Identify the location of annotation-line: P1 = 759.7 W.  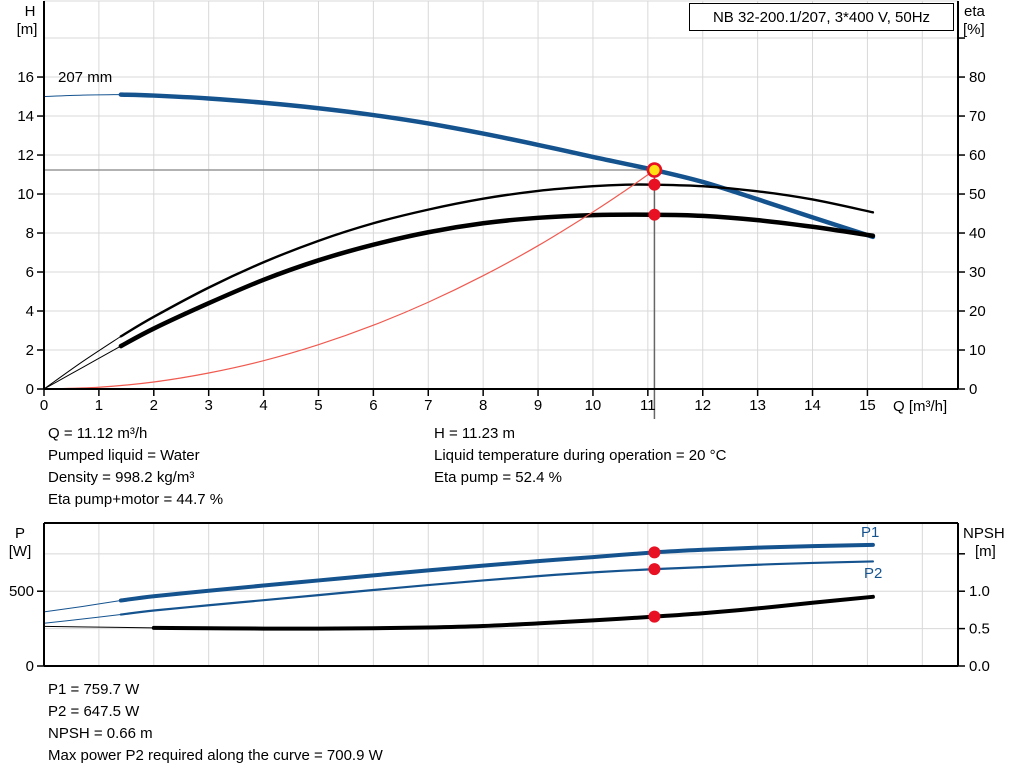
(94, 689).